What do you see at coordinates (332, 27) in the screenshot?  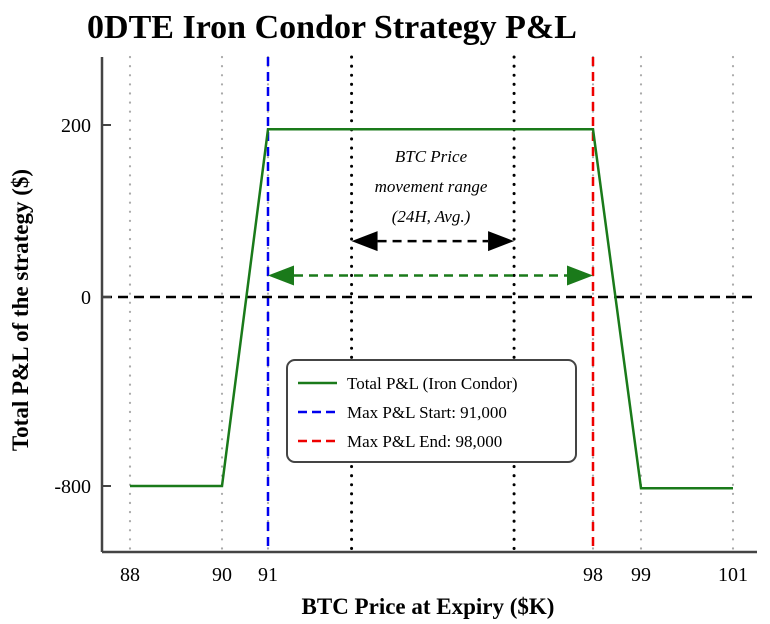 I see `chart-title: 0DTE Iron Condor Strategy P&L` at bounding box center [332, 27].